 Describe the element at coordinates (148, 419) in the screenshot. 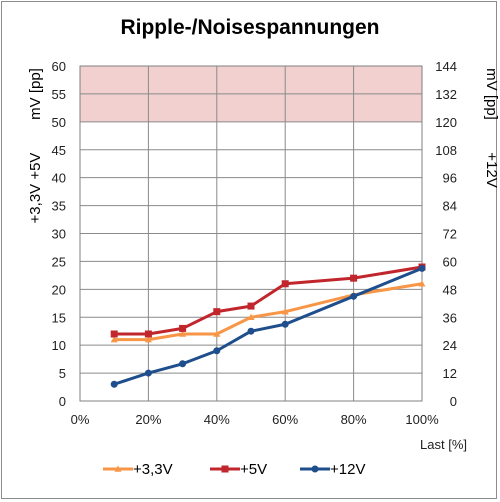

I see `x-tick-label: 20%` at that location.